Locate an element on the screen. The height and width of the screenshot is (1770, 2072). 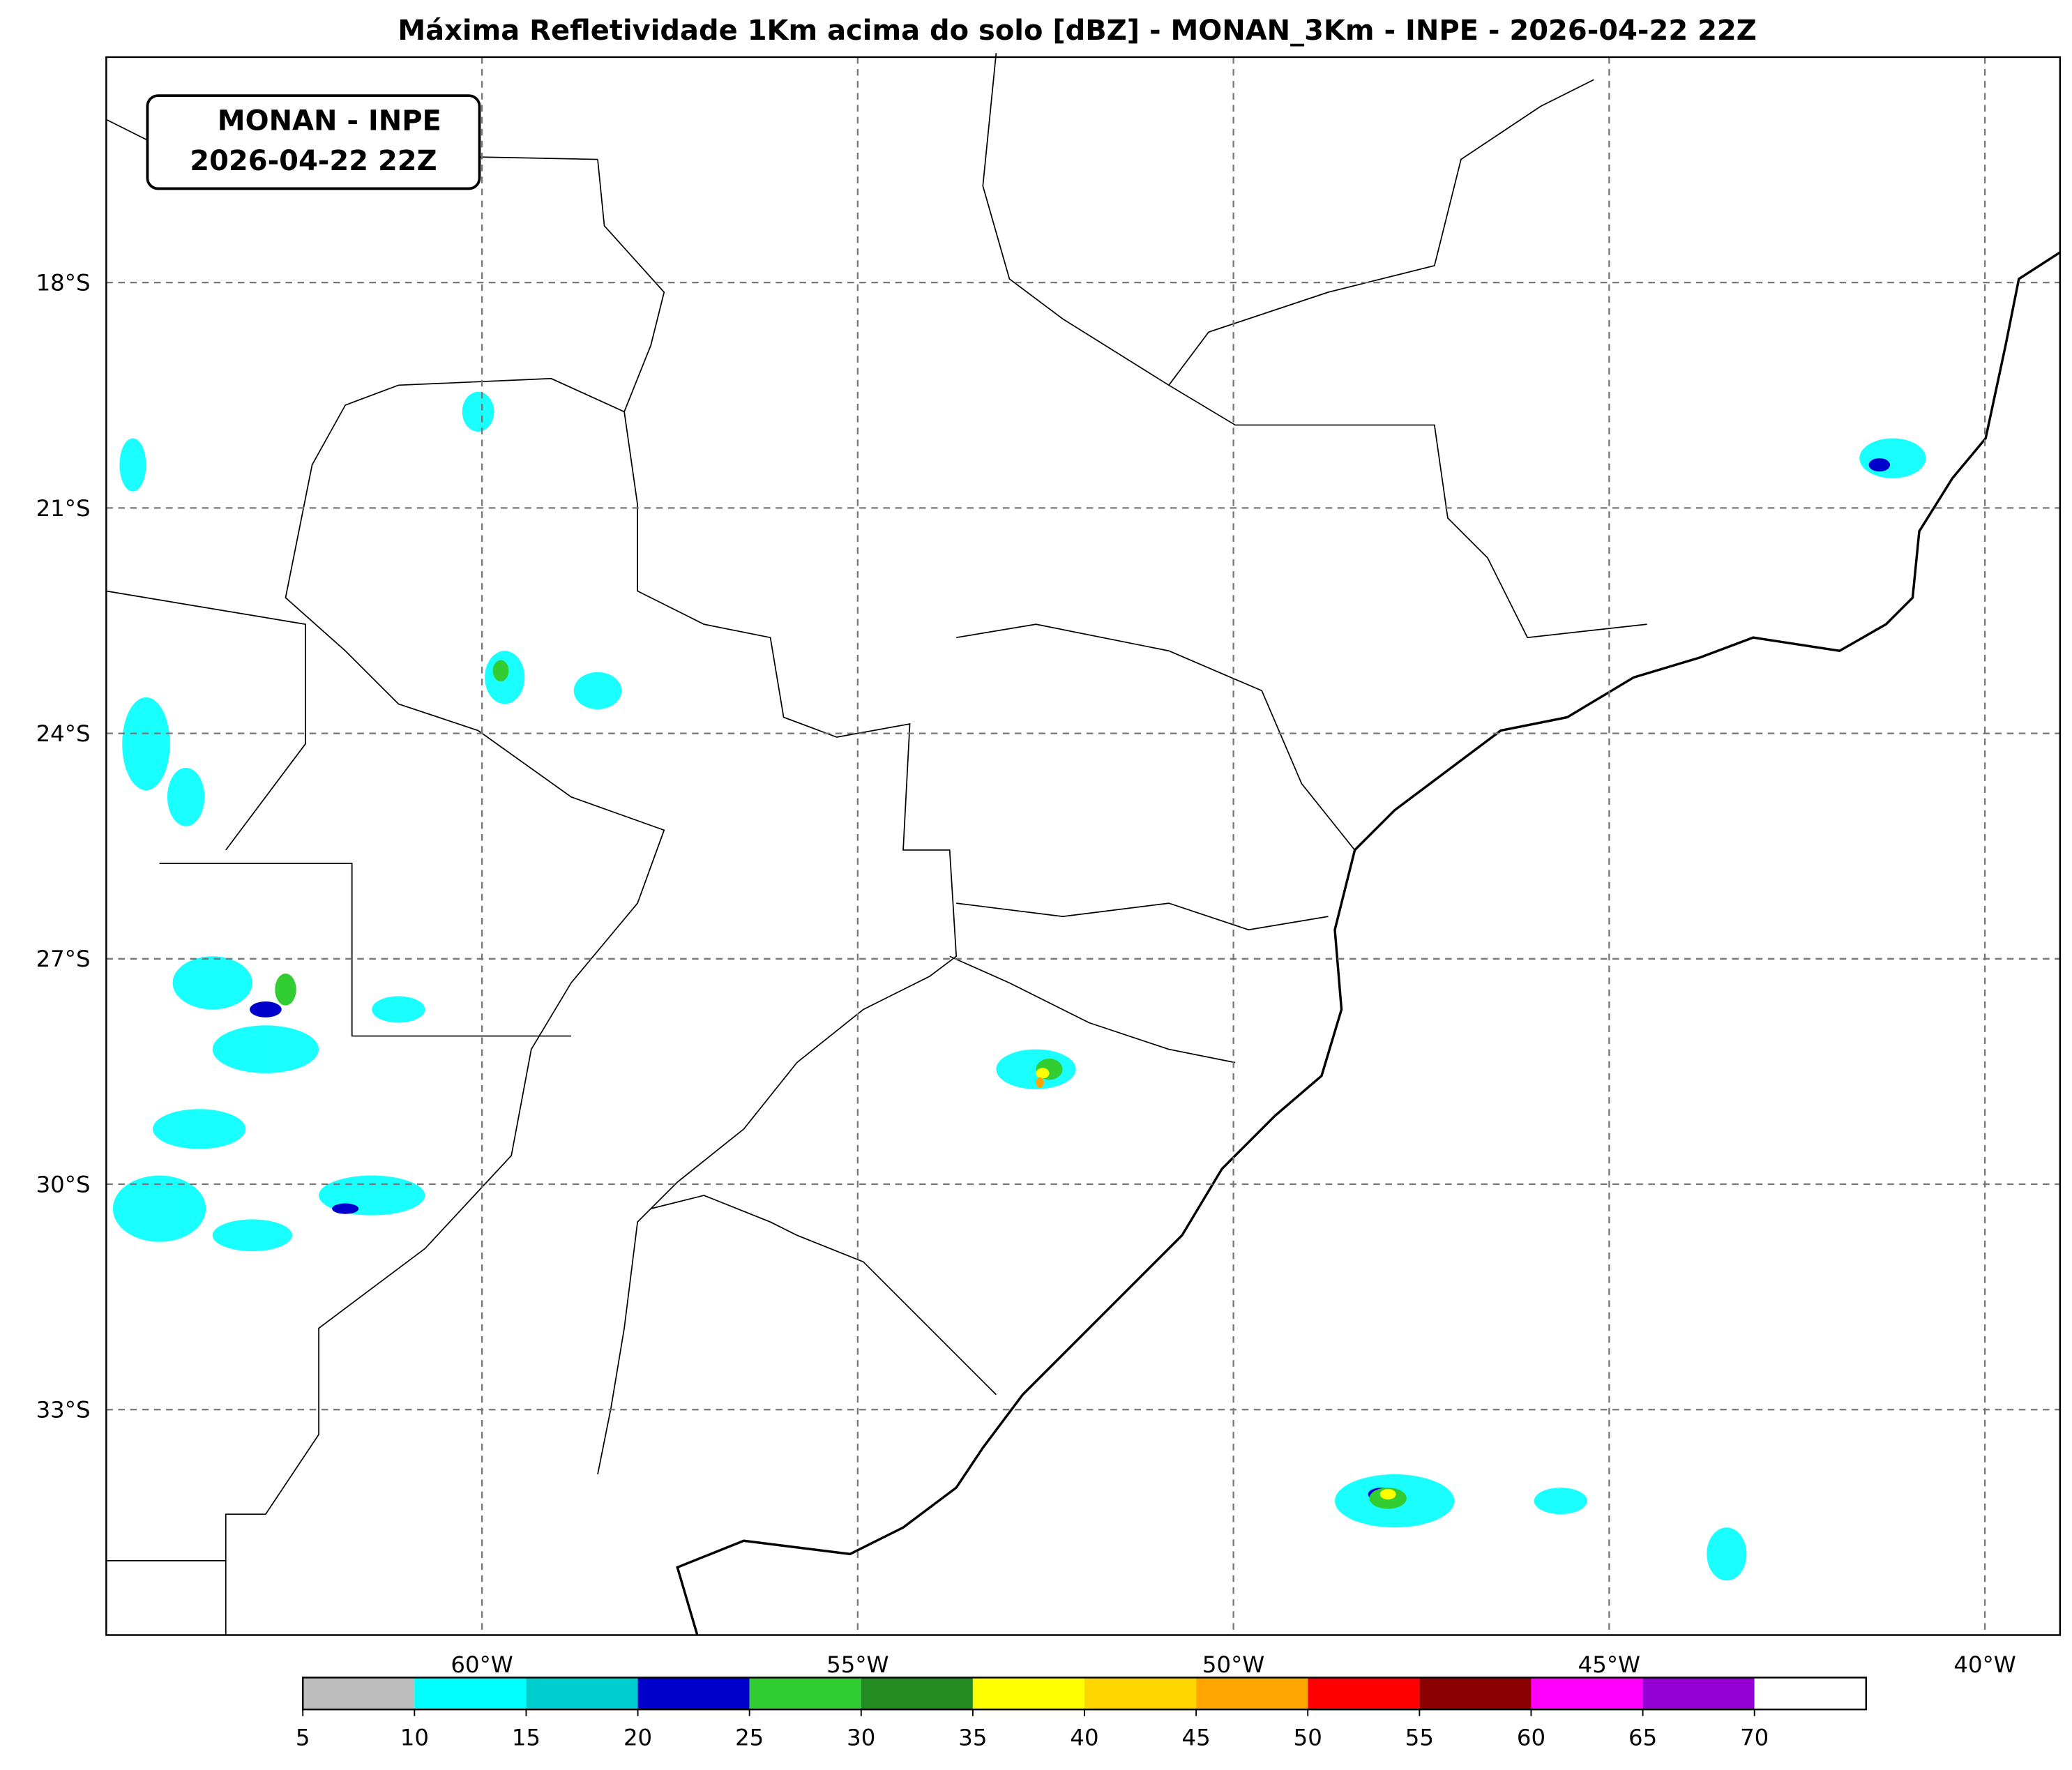
lat-tick-label: 21°S is located at coordinates (64, 509).